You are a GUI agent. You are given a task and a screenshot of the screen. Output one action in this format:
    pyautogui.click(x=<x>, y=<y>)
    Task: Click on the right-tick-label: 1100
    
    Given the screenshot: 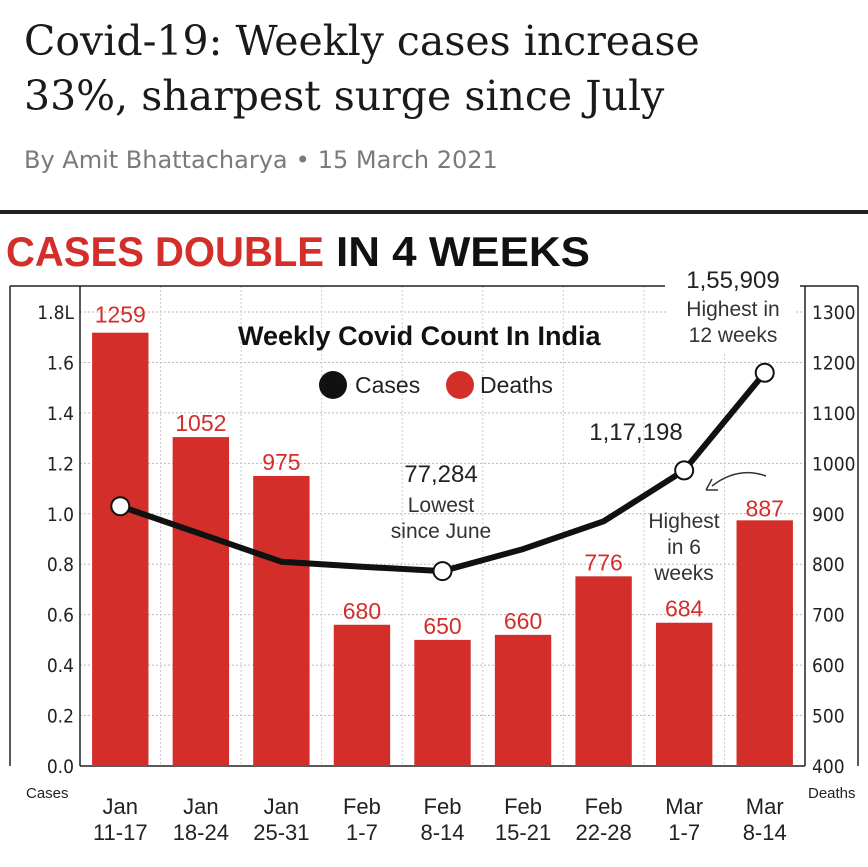 What is the action you would take?
    pyautogui.click(x=834, y=414)
    